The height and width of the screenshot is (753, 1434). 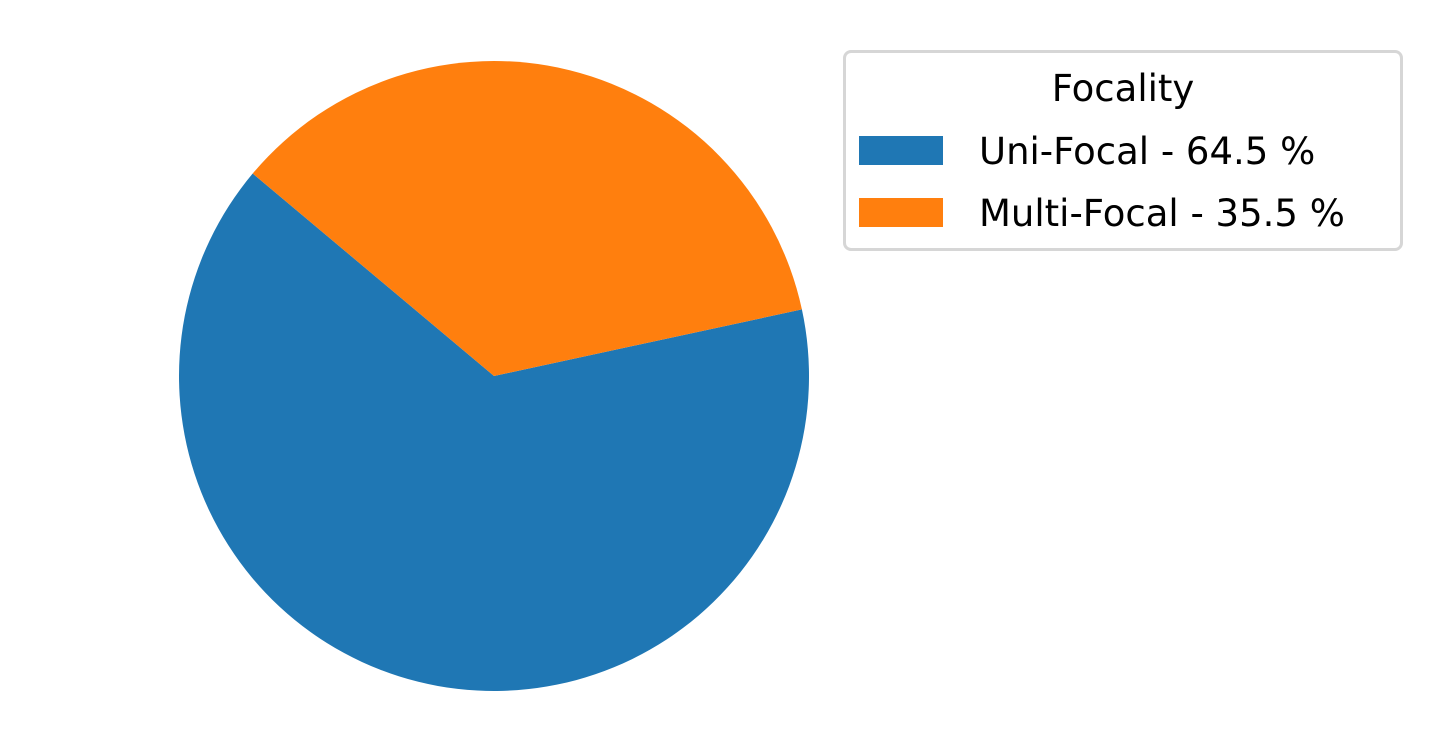 I want to click on legend-swatch-multi-focal, so click(x=901, y=212).